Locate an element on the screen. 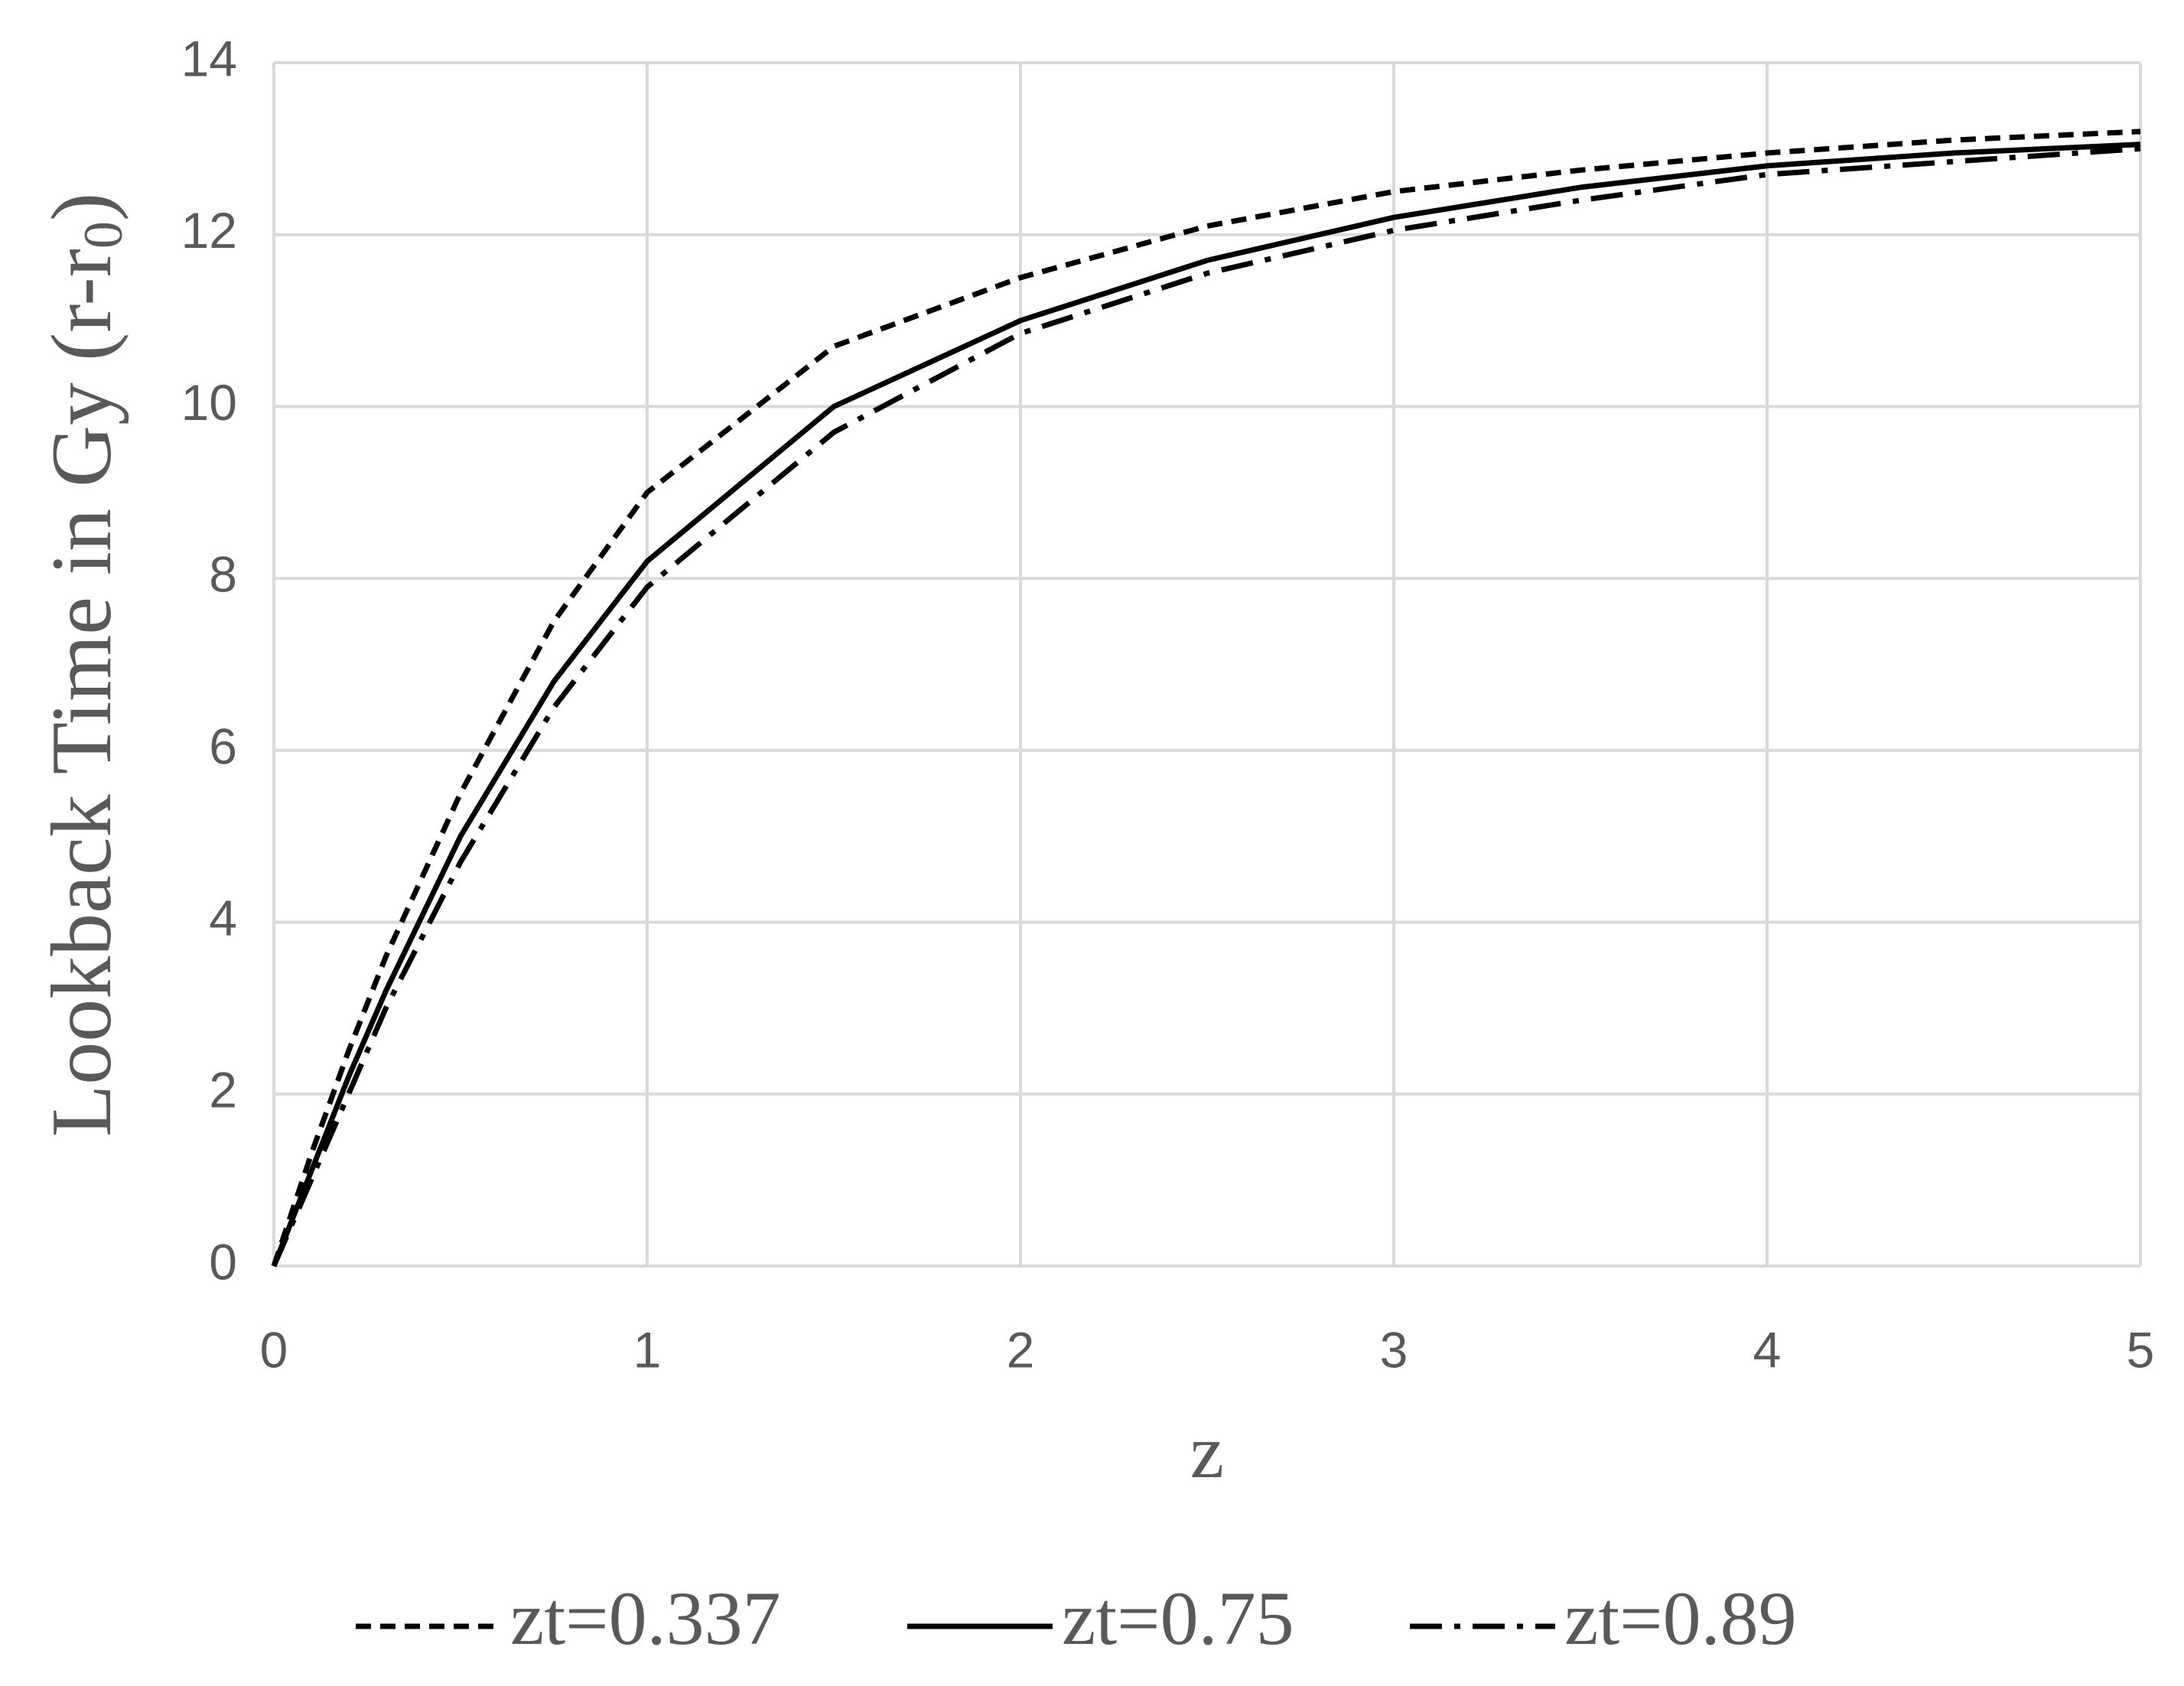 The image size is (2184, 1686). x-tick-label: 1 is located at coordinates (647, 1349).